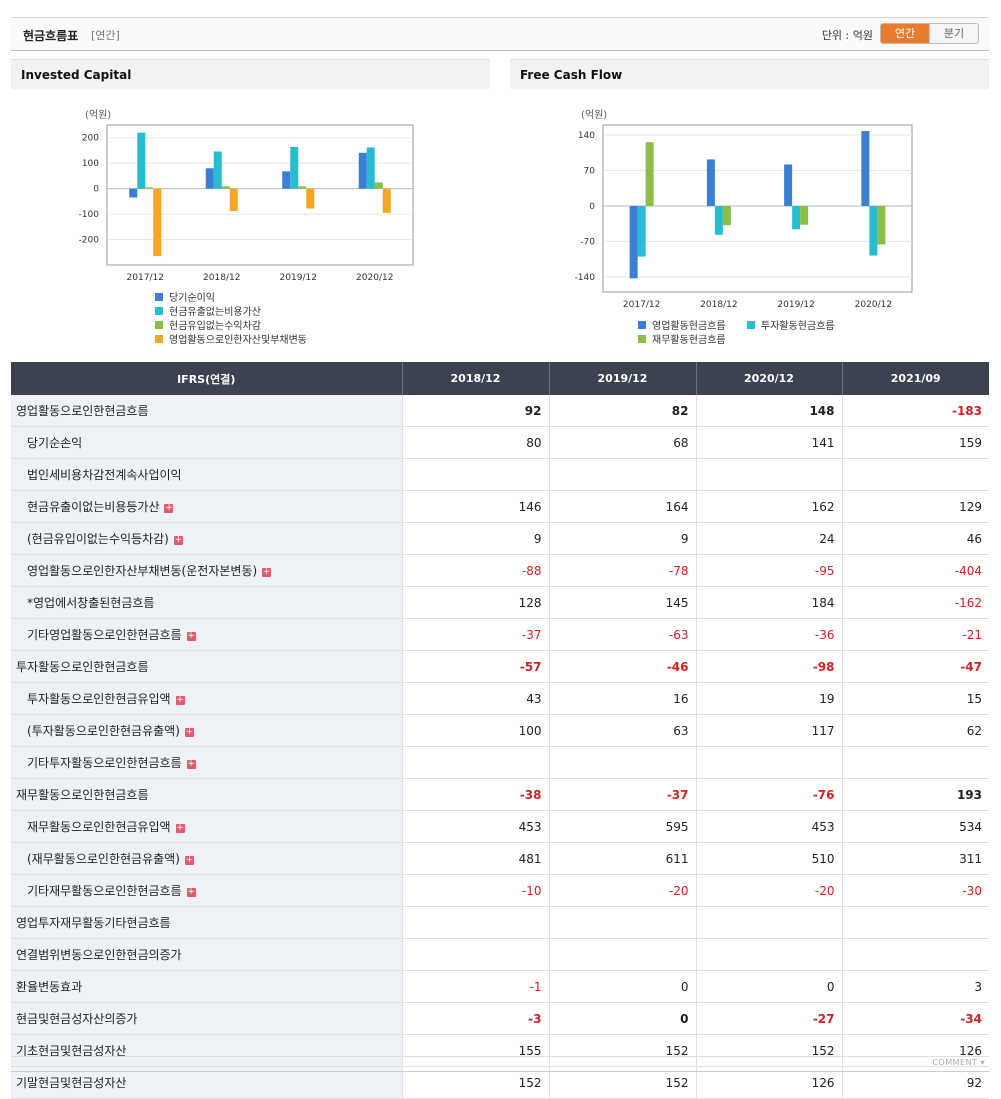 The image size is (1001, 1099). What do you see at coordinates (915, 1018) in the screenshot?
I see `table-cell: -34` at bounding box center [915, 1018].